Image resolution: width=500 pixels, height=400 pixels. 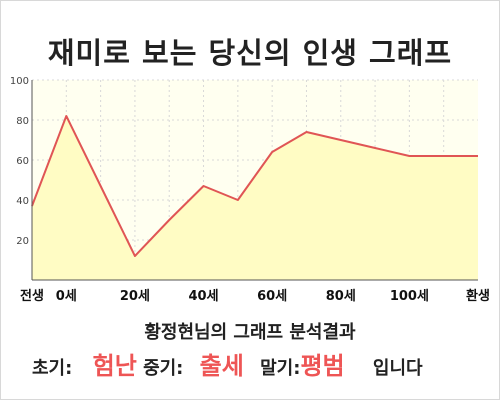 I want to click on analysis-result: 초기: 험난 중기: 출세 말기:평범 입니다, so click(x=262, y=363).